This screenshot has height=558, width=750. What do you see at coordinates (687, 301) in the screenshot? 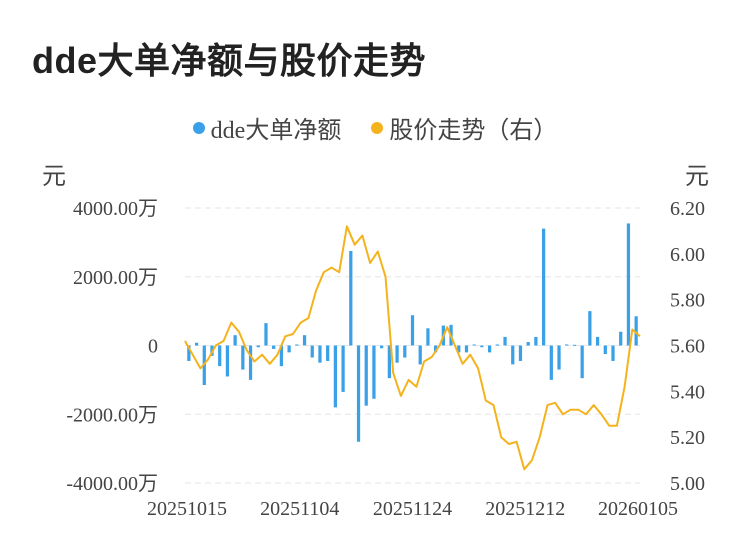
I see `y-right-tick-label: 5.80` at bounding box center [687, 301].